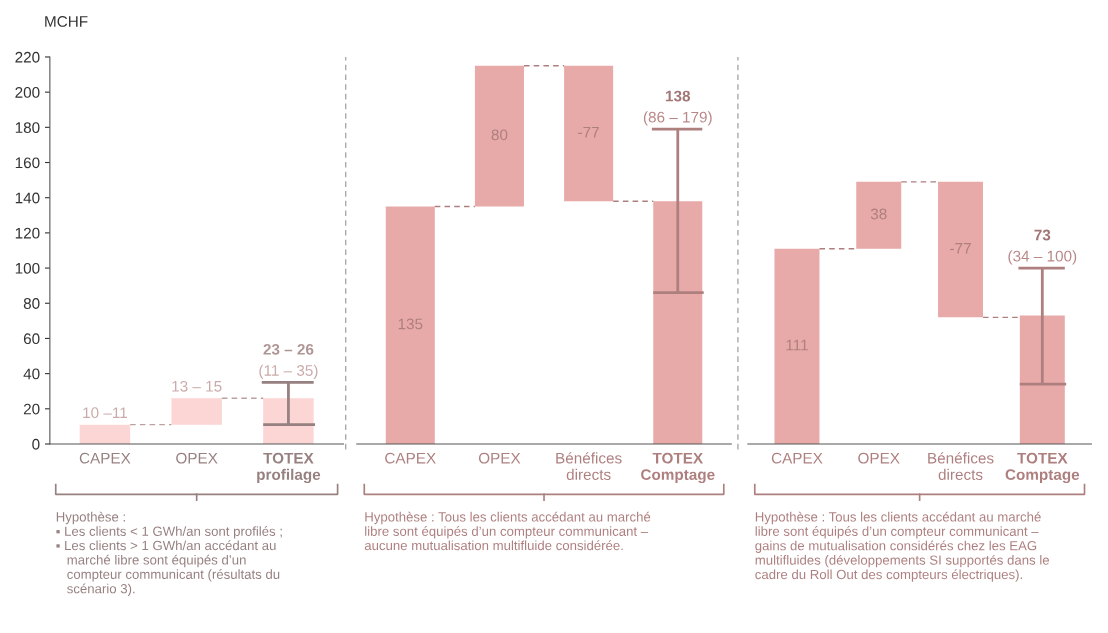 The height and width of the screenshot is (633, 1108). I want to click on x-tick-label: TOTEX profilage, so click(289, 468).